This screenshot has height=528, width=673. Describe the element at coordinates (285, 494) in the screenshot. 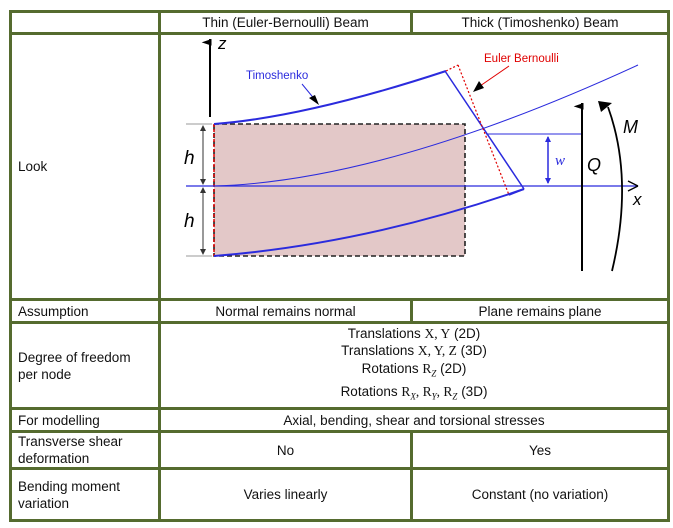

I see `bending-thin: Varies linearly` at that location.